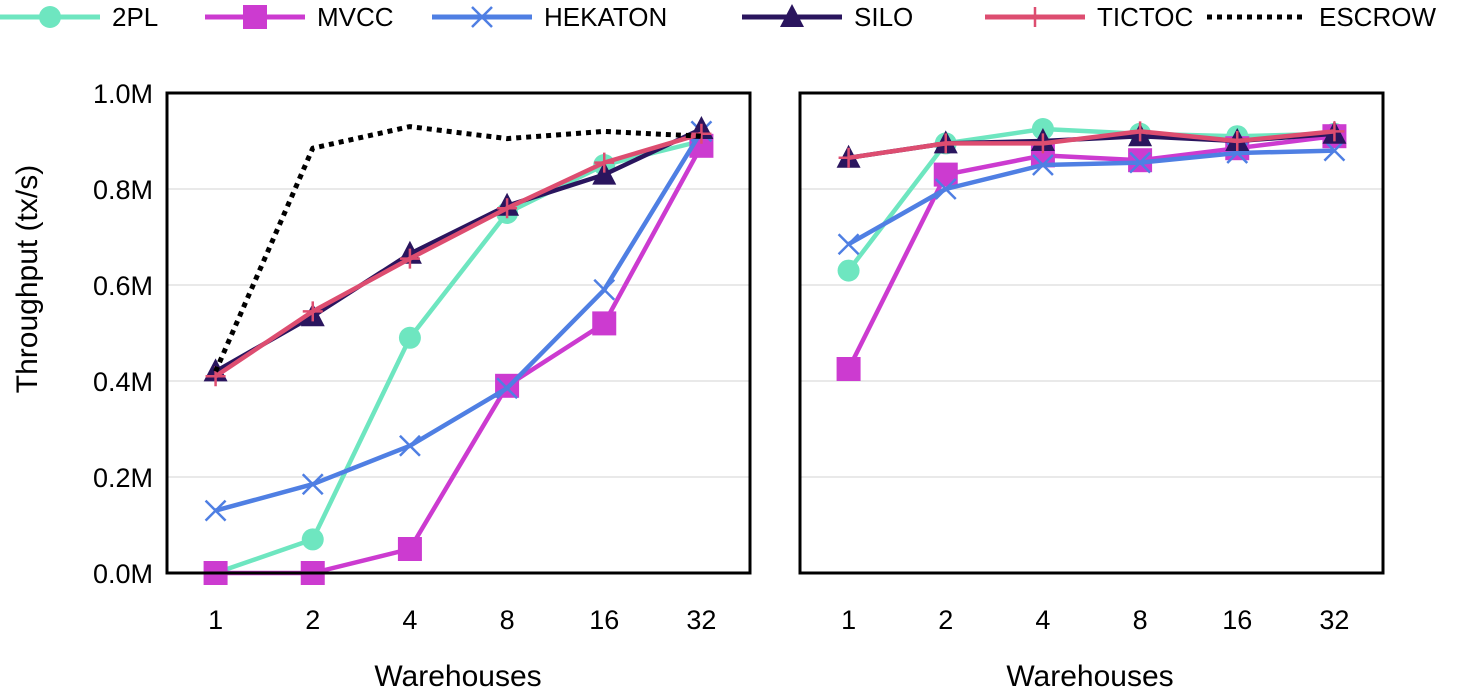 Image resolution: width=1458 pixels, height=692 pixels. Describe the element at coordinates (79, 17) in the screenshot. I see `legend-item-2pl: 2PL` at that location.